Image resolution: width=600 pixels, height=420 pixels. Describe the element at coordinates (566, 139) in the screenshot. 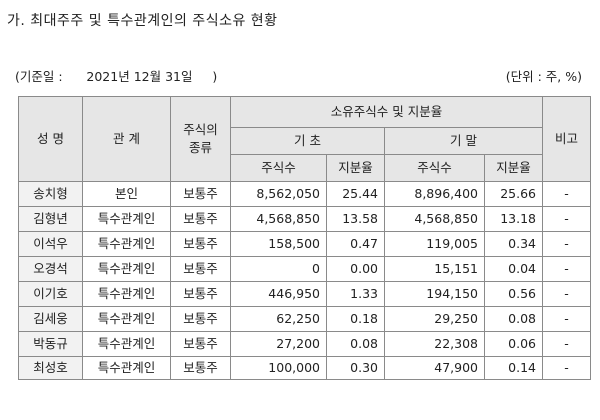

I see `header-note: 비고` at that location.